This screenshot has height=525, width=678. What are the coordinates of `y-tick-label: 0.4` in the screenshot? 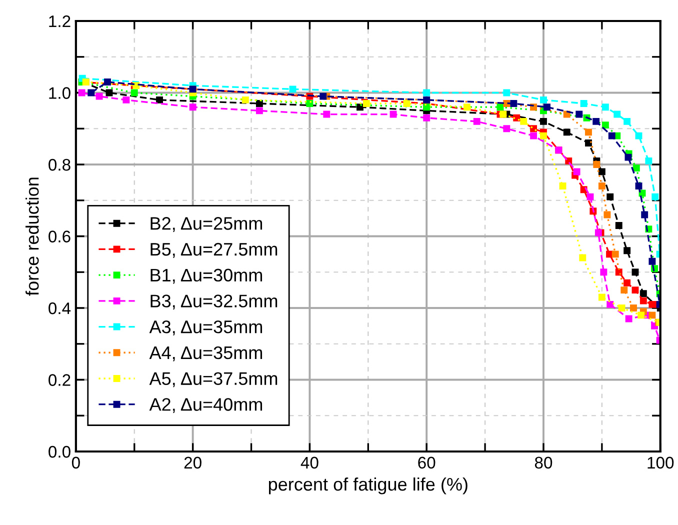 It's located at (59, 308).